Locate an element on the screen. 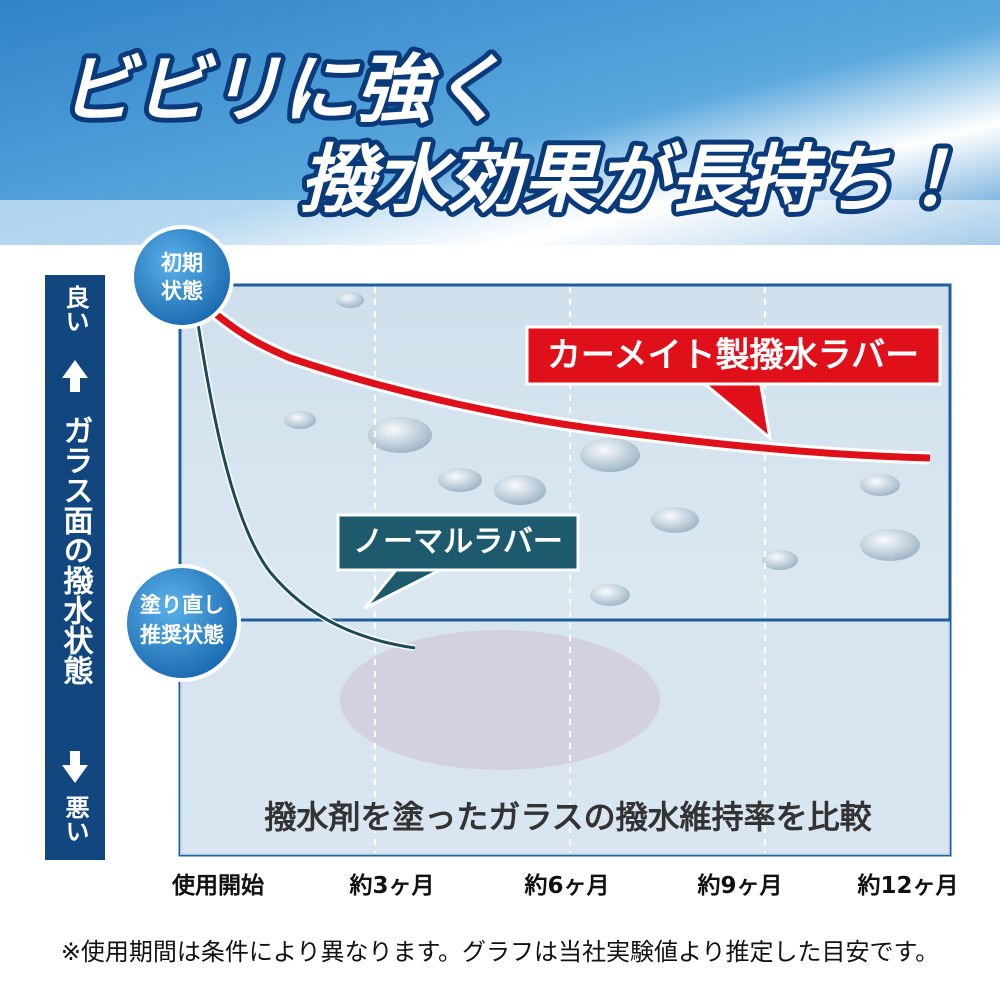 This screenshot has height=1000, width=1000. y-top: 良い is located at coordinates (75, 309).